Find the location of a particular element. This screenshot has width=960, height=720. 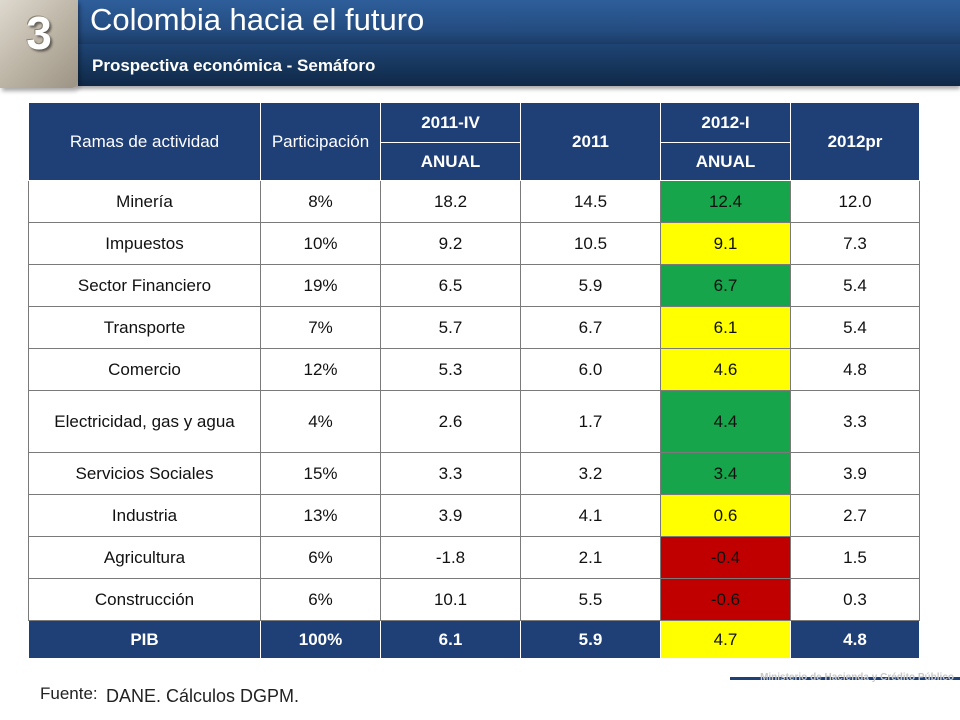

row-2011: 3.2 is located at coordinates (590, 473).